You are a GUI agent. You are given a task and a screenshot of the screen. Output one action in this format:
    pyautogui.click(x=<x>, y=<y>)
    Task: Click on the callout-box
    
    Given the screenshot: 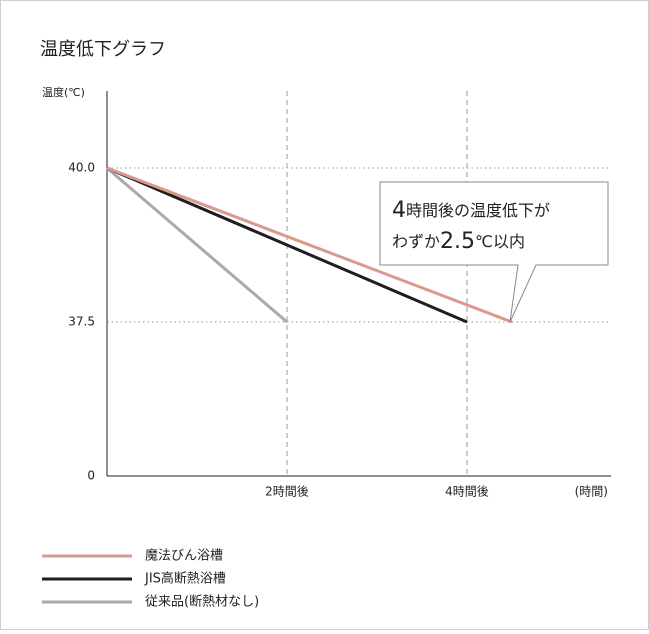 What is the action you would take?
    pyautogui.click(x=494, y=252)
    